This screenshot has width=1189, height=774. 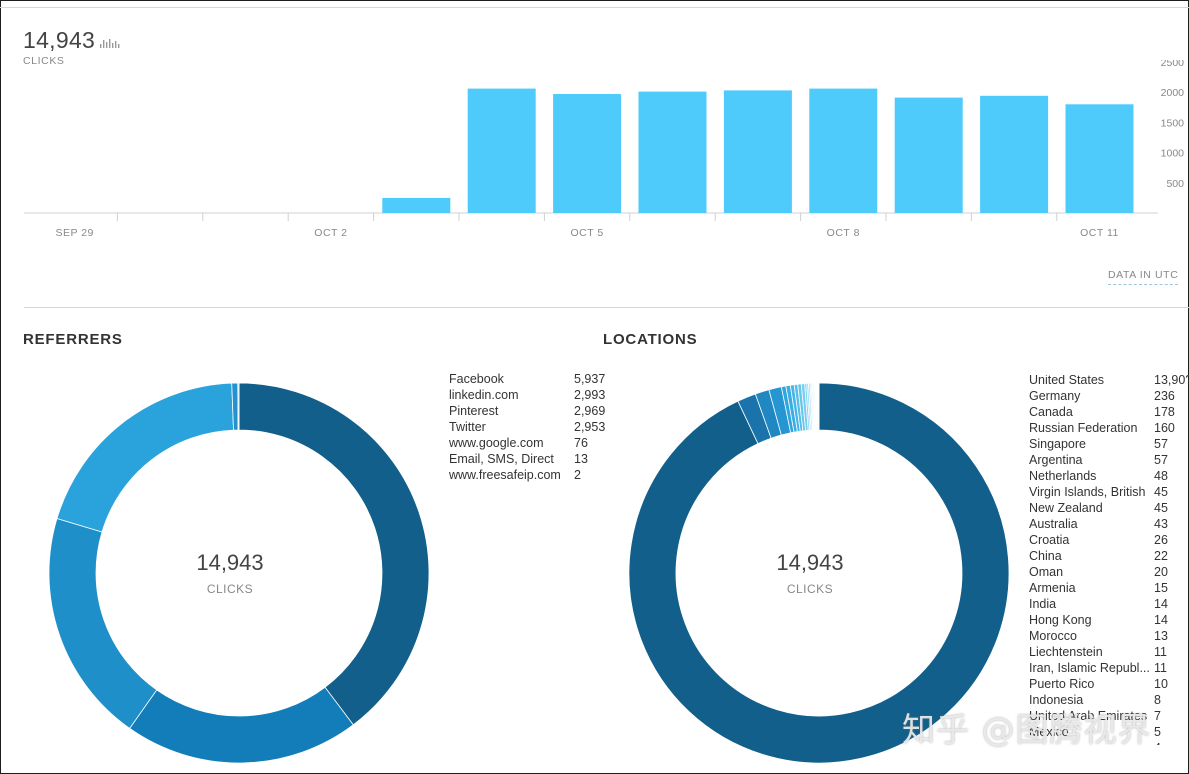 I want to click on data-in-utc-link: DATA IN UTC, so click(x=1143, y=277).